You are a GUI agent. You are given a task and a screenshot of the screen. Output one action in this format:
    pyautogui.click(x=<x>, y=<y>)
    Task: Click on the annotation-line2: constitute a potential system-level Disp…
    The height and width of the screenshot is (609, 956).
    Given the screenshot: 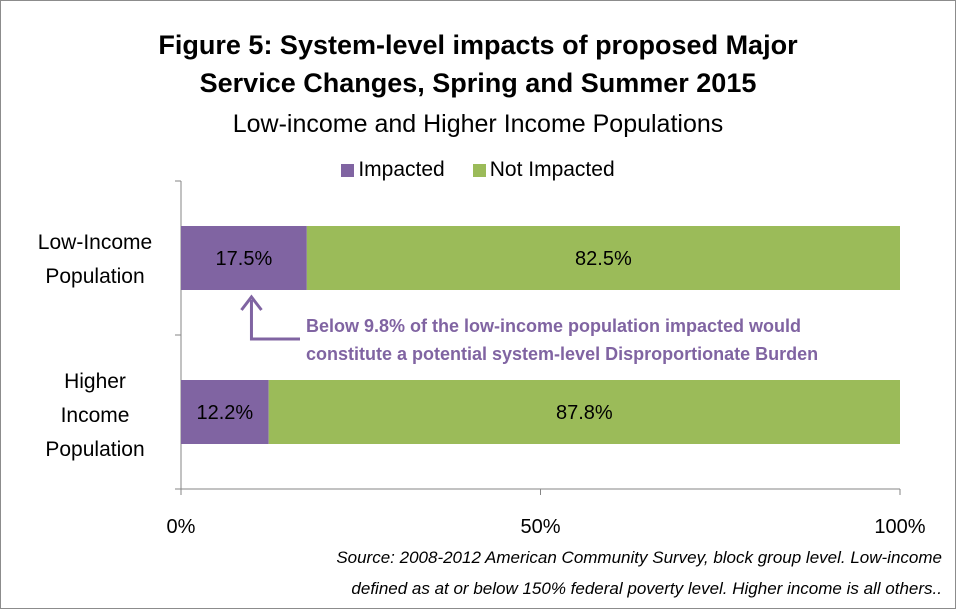 What is the action you would take?
    pyautogui.click(x=562, y=354)
    